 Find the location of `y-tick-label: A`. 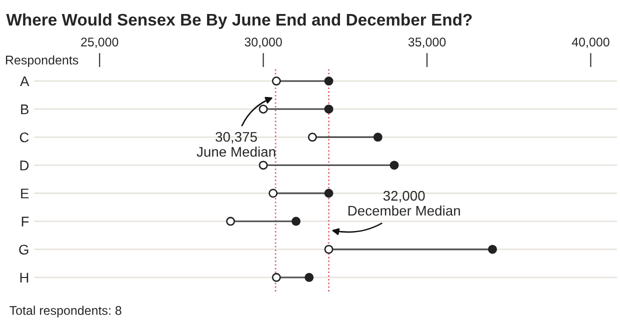

y-tick-label: A is located at coordinates (25, 81).